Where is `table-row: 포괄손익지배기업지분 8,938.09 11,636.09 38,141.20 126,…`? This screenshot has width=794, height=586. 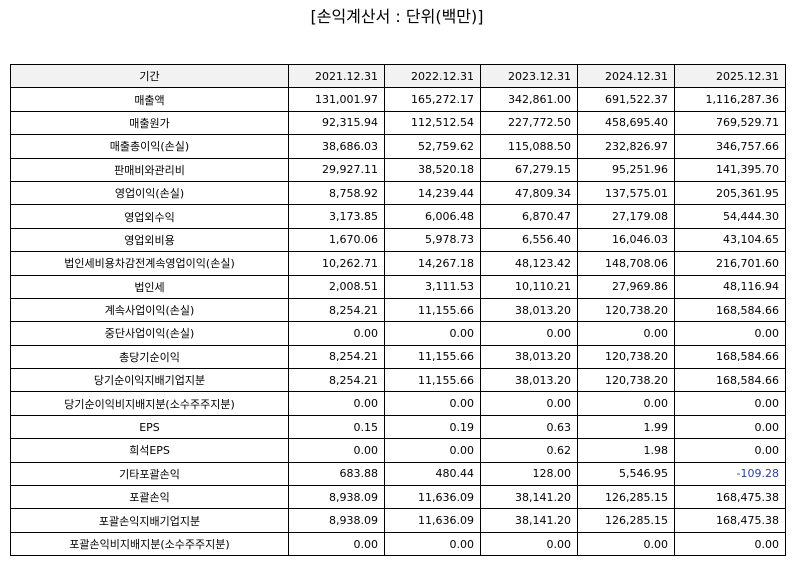 table-row: 포괄손익지배기업지분 8,938.09 11,636.09 38,141.20 126,… is located at coordinates (398, 520).